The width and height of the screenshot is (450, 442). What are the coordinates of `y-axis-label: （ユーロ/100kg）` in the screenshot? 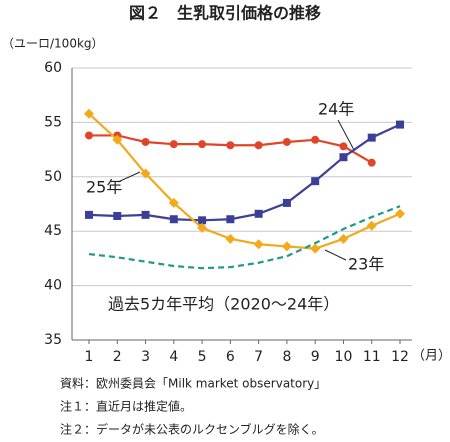 It's located at (53, 44).